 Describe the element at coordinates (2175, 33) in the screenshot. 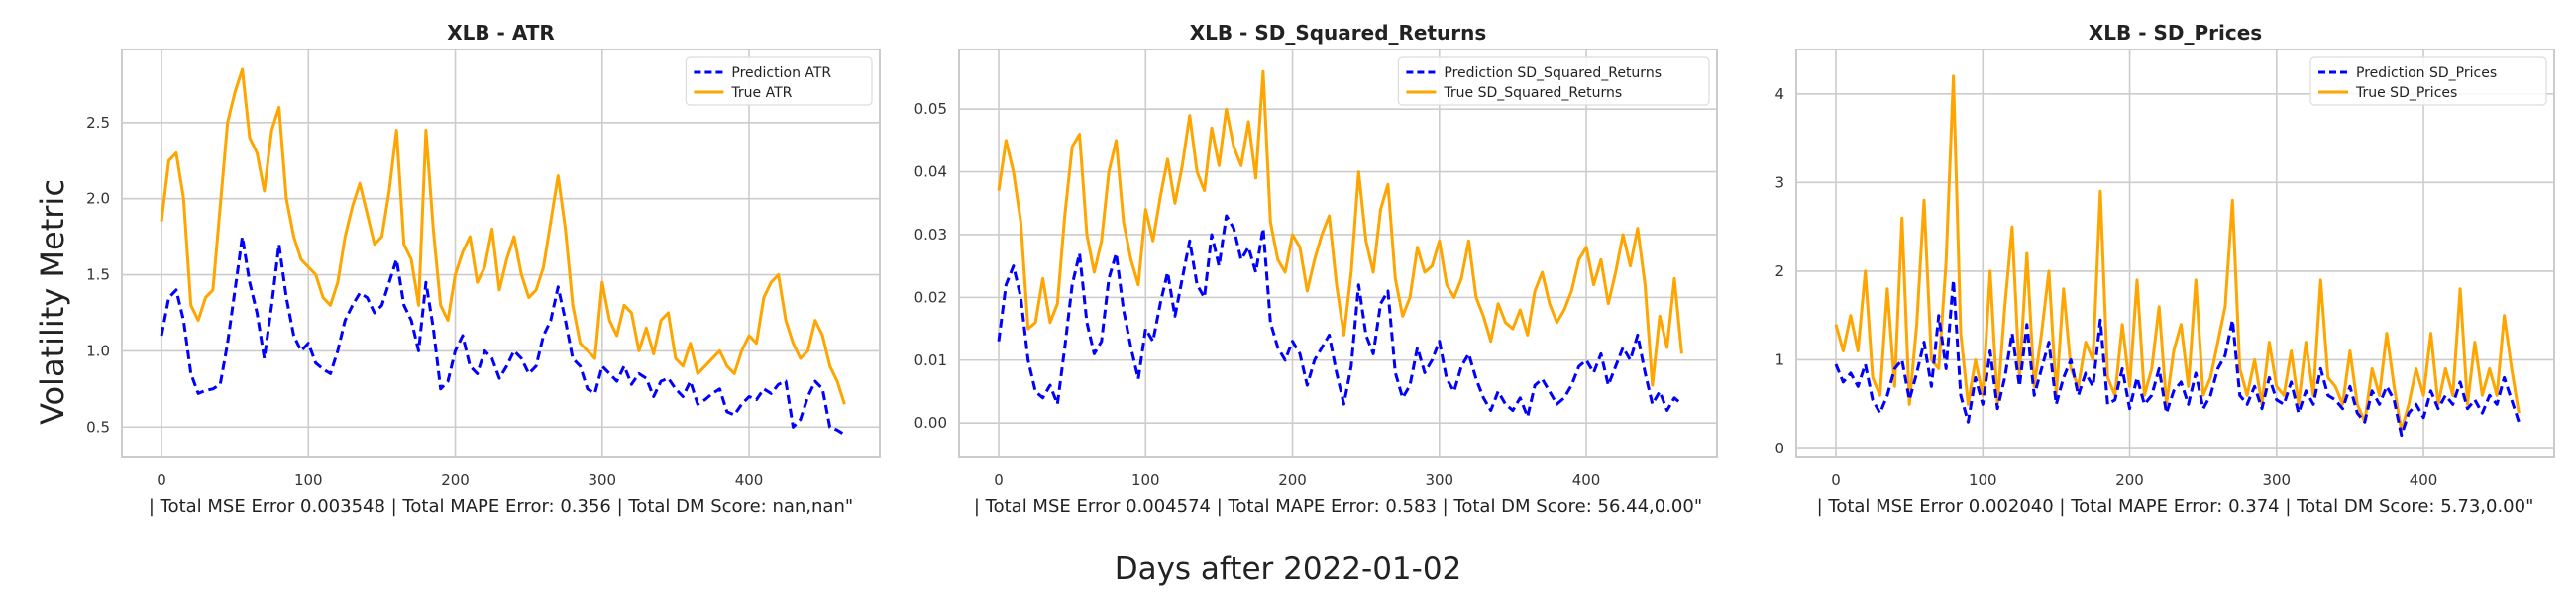

I see `chart-title: XLB - SD_Prices` at that location.